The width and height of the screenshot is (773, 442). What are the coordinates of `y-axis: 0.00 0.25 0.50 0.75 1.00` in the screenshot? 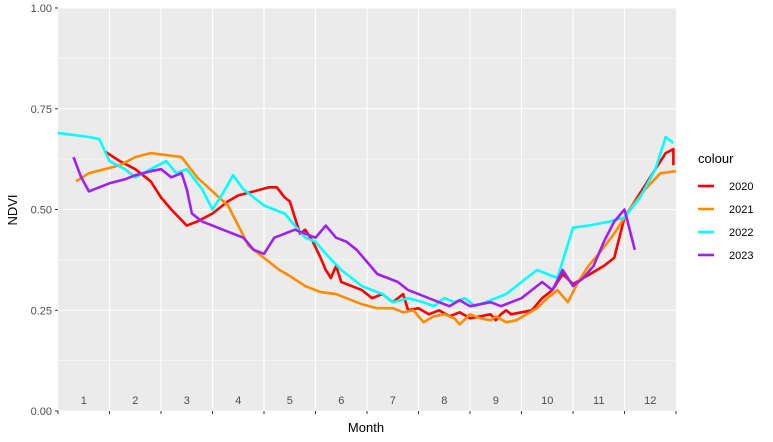 It's located at (44, 210).